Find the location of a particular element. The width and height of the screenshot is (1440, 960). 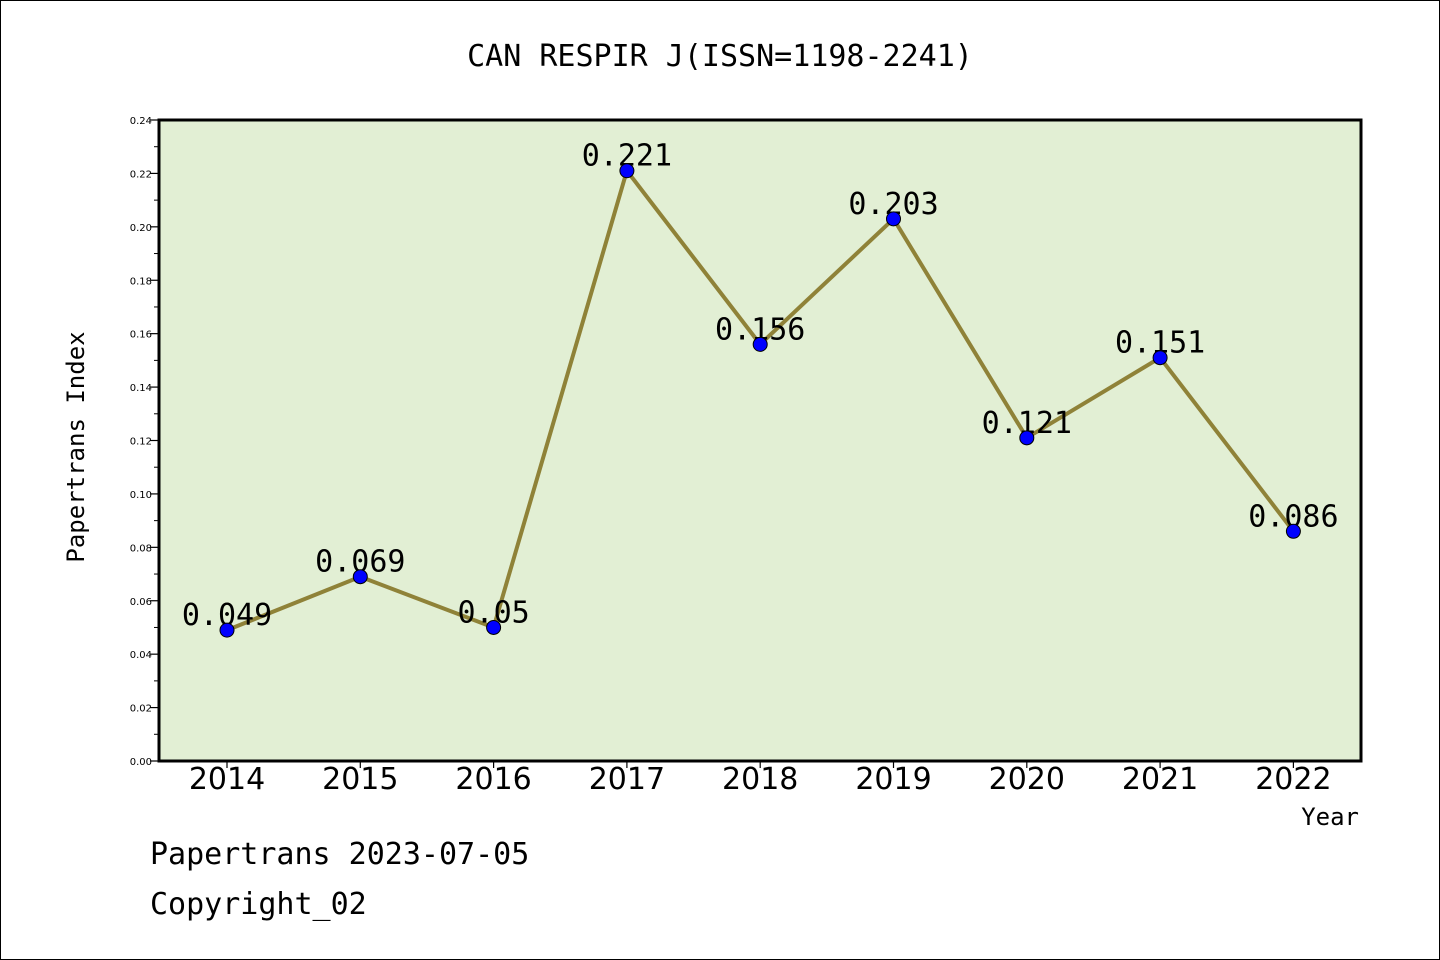

x-tick-label: 2014 is located at coordinates (227, 779).